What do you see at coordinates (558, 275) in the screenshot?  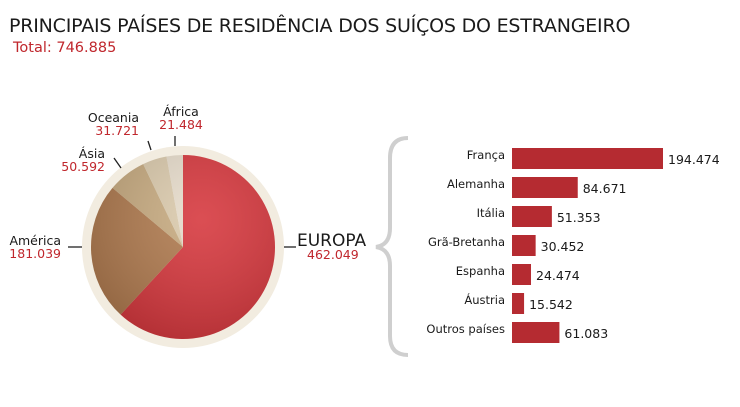 I see `bar-value-label: 24.474` at bounding box center [558, 275].